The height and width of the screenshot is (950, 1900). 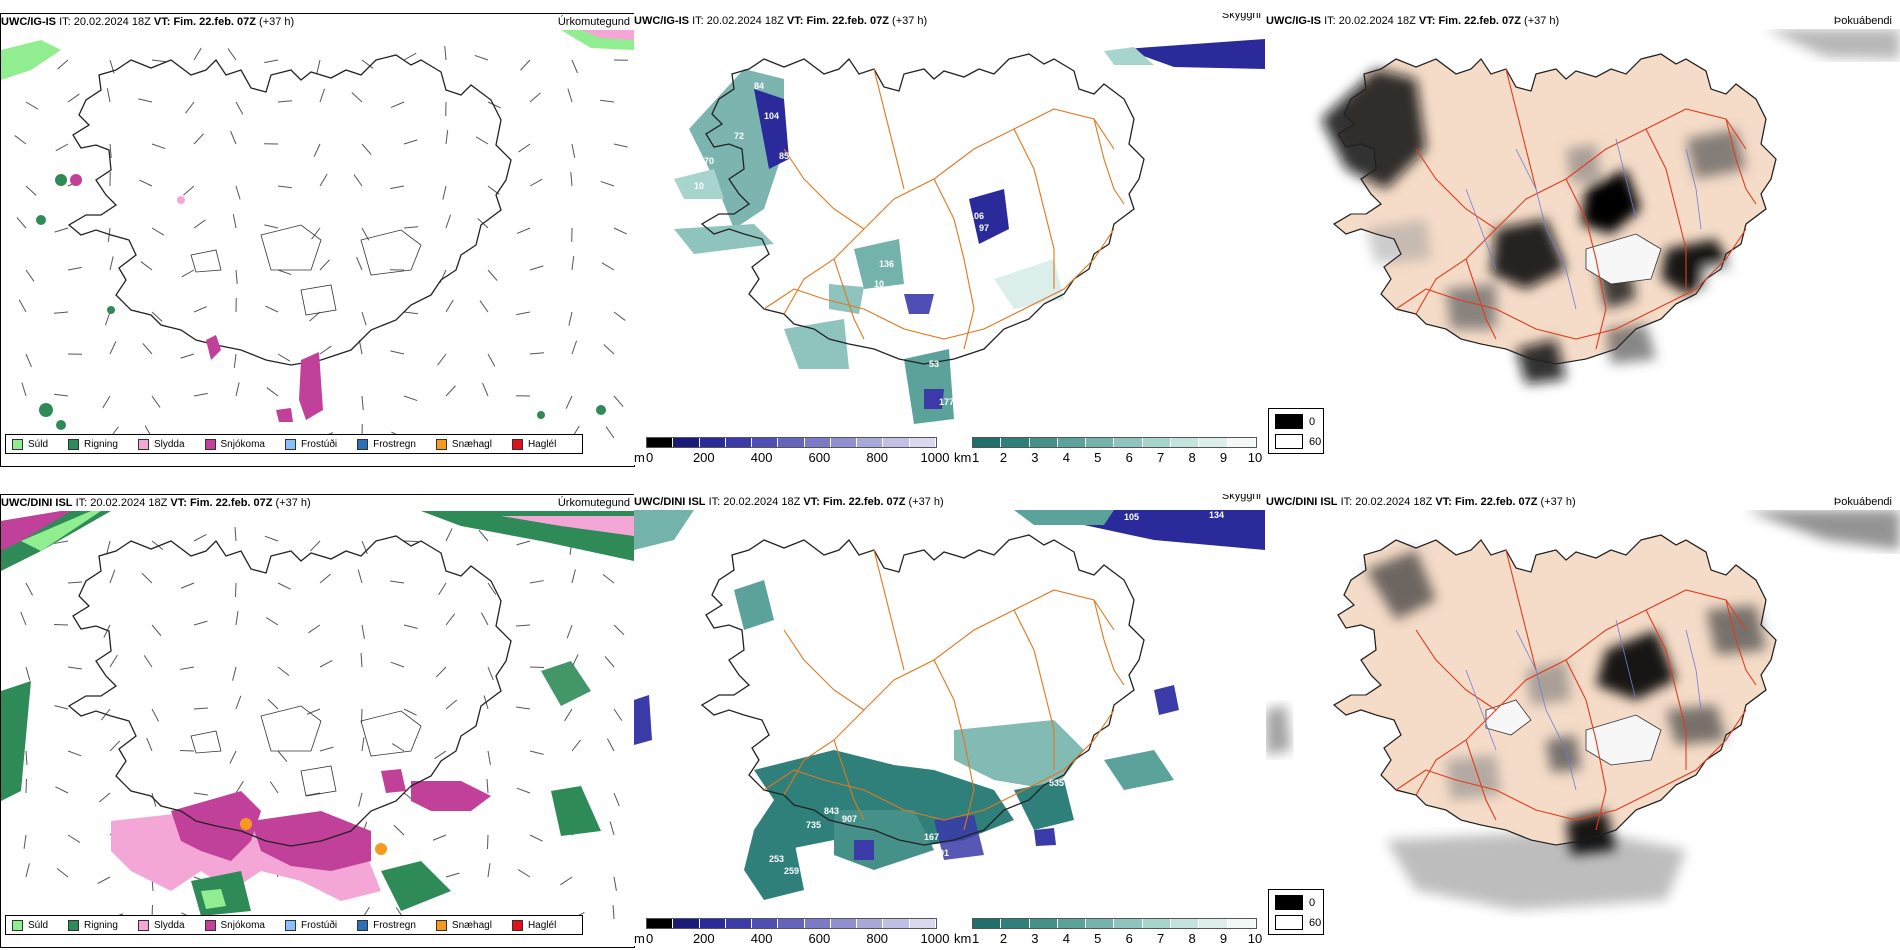 I want to click on vt-label: VT:, so click(x=178, y=503).